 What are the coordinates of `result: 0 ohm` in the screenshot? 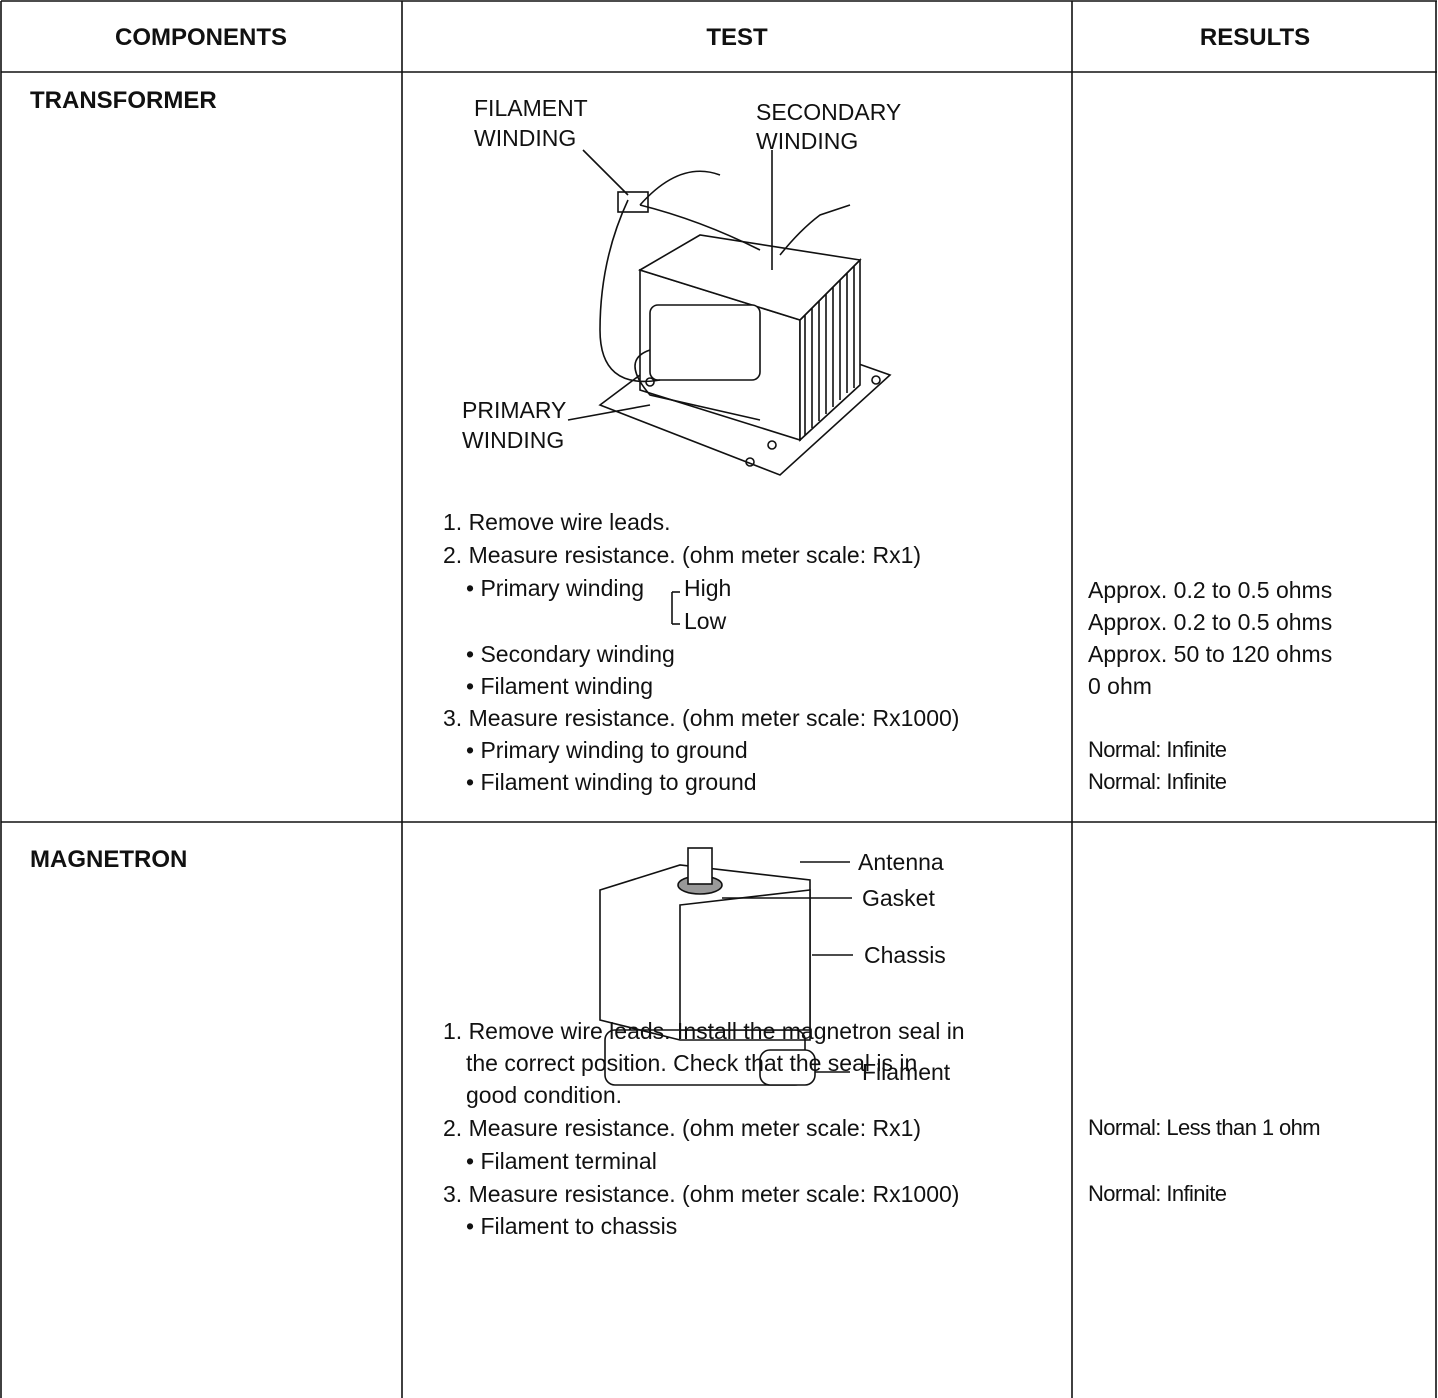 It's located at (1120, 686).